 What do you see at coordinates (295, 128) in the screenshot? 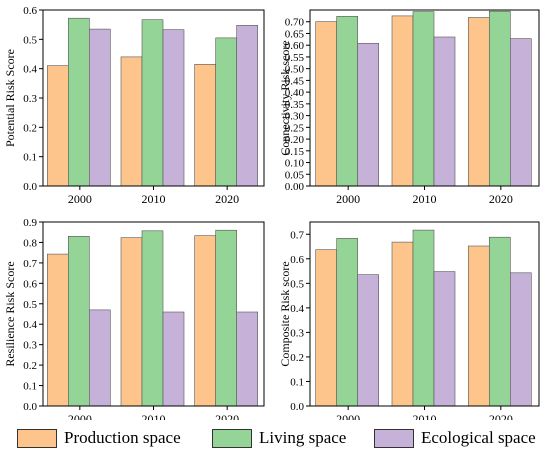
I see `y-tick-label: 0.25` at bounding box center [295, 128].